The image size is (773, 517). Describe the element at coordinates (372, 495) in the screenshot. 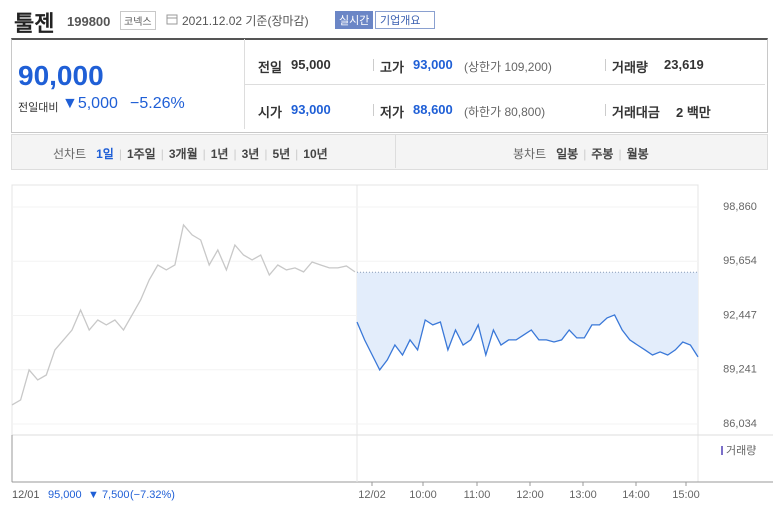

I see `x-tick-label: 12/02` at that location.